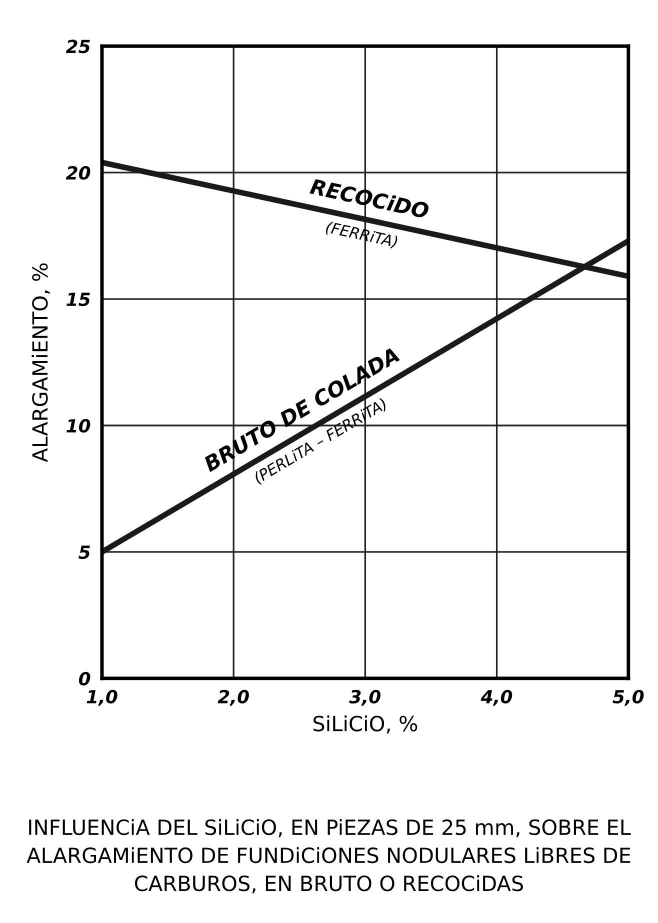  I want to click on y-tick-label: 0, so click(84, 679).